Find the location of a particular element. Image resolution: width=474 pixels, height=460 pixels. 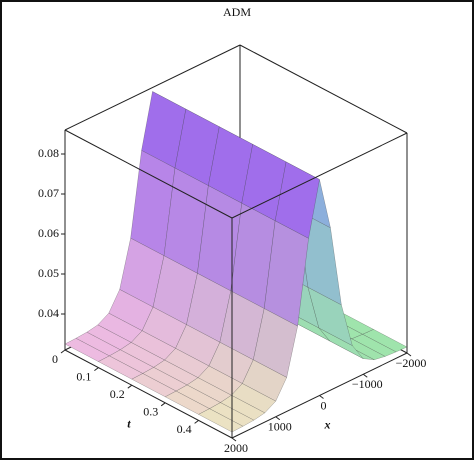

t-axis-label: t is located at coordinates (129, 424).